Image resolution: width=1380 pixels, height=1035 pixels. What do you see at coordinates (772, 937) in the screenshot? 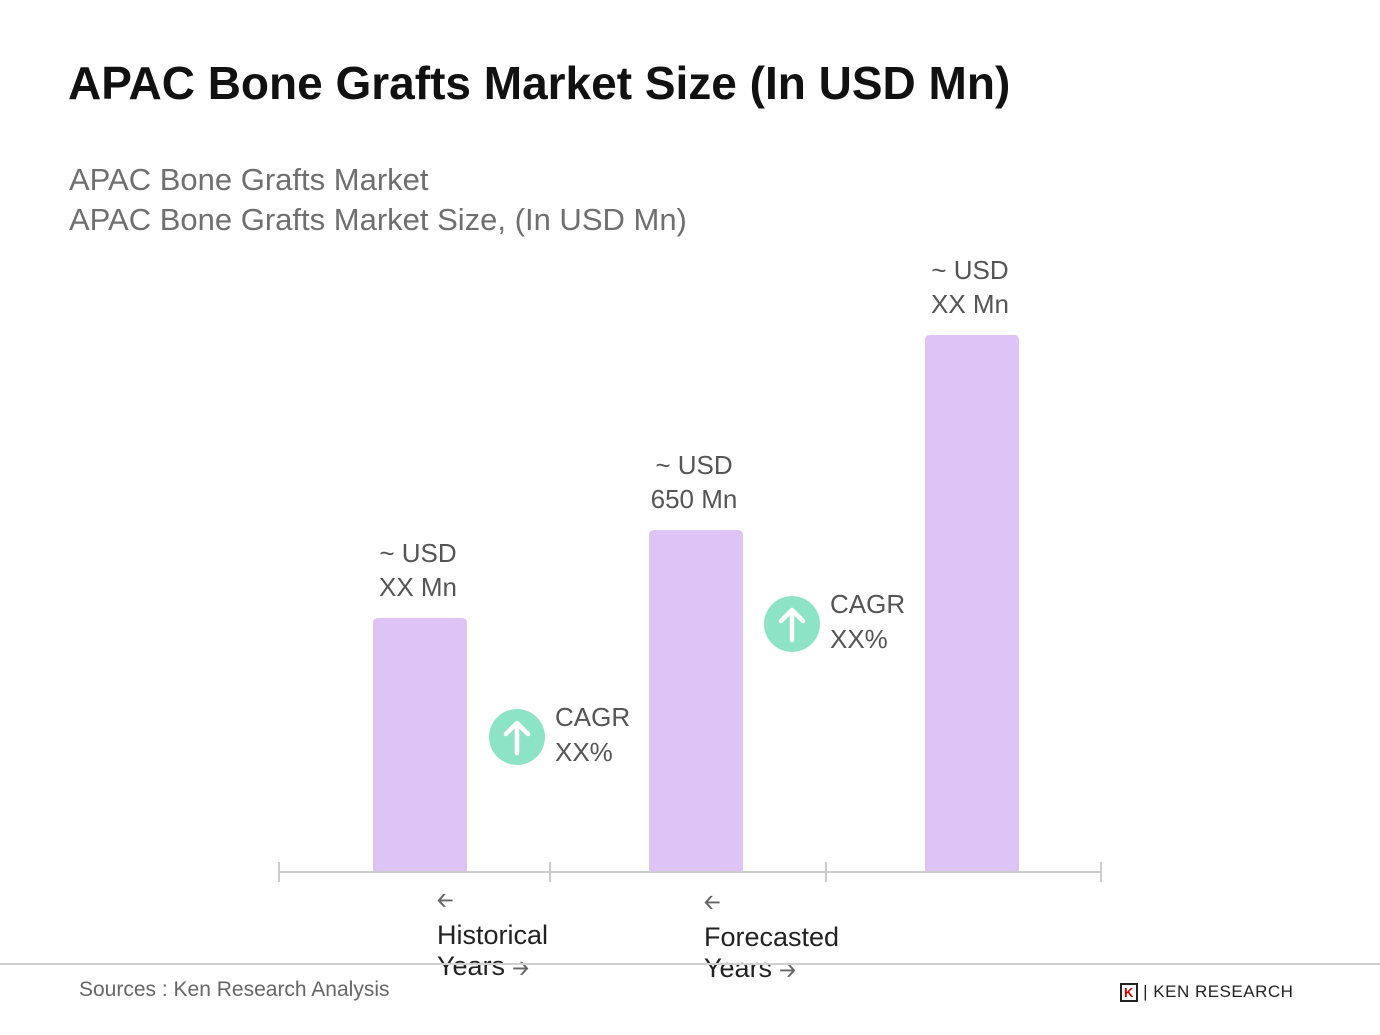
I see `forecasted-years-label: 🡠 Forecasted Years 🡢` at bounding box center [772, 937].